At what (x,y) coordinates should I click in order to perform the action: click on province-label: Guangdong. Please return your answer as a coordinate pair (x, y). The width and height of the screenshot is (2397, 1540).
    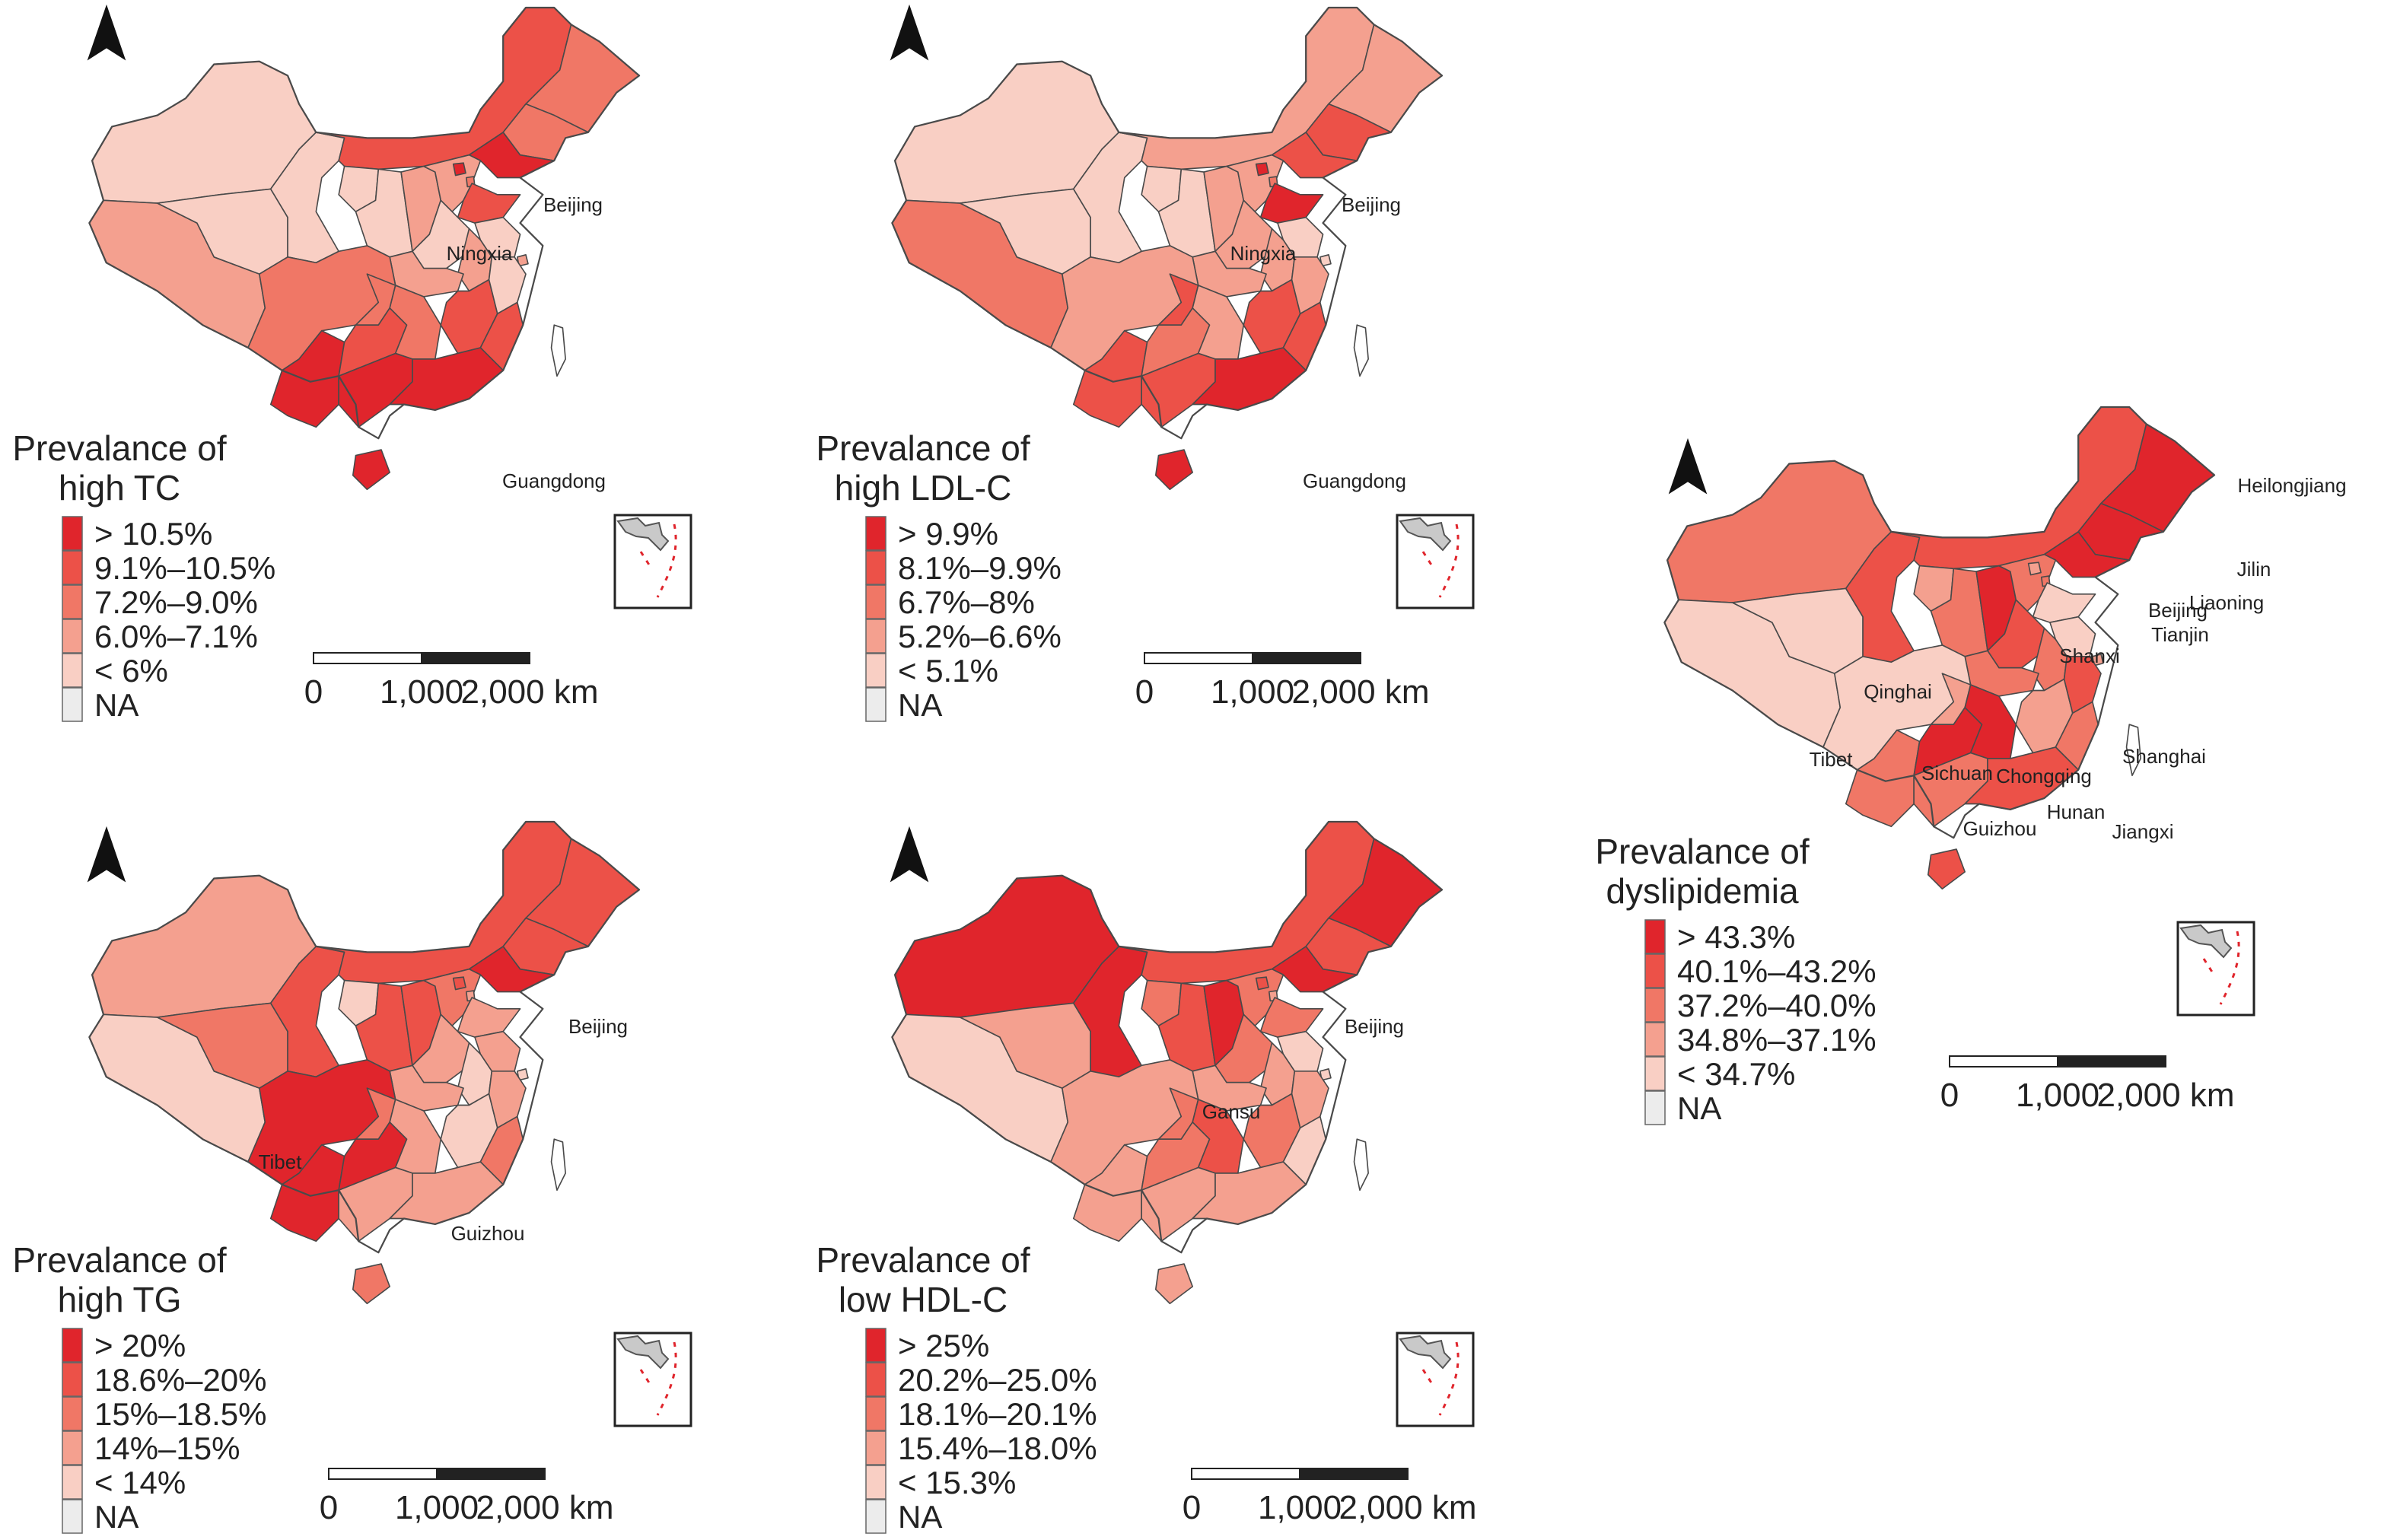
    Looking at the image, I should click on (554, 481).